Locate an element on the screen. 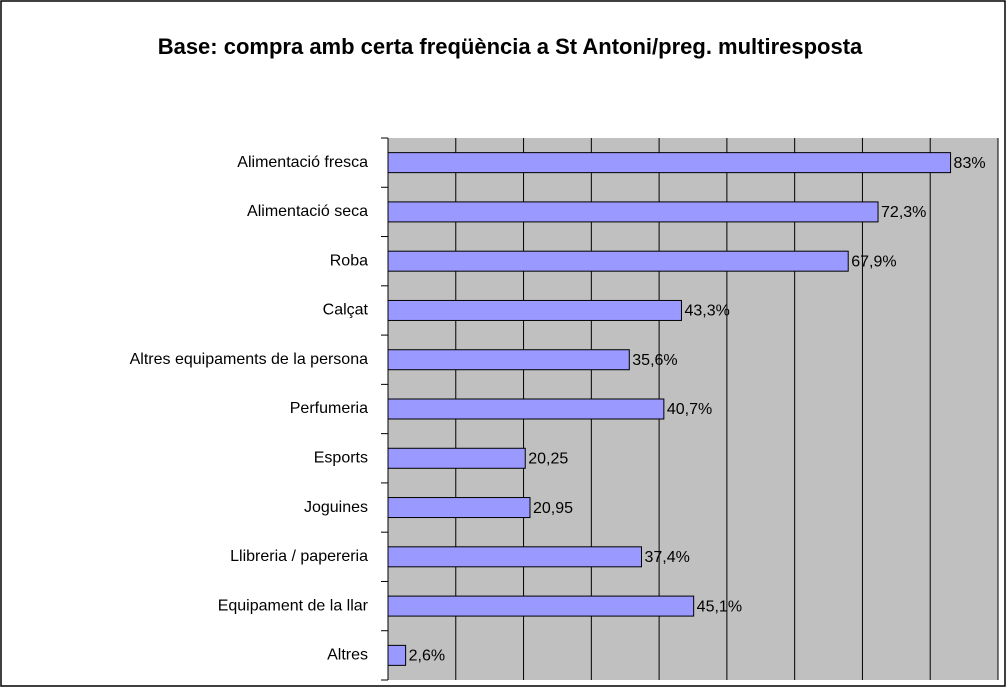 The width and height of the screenshot is (1007, 688). category-label: Altres is located at coordinates (347, 655).